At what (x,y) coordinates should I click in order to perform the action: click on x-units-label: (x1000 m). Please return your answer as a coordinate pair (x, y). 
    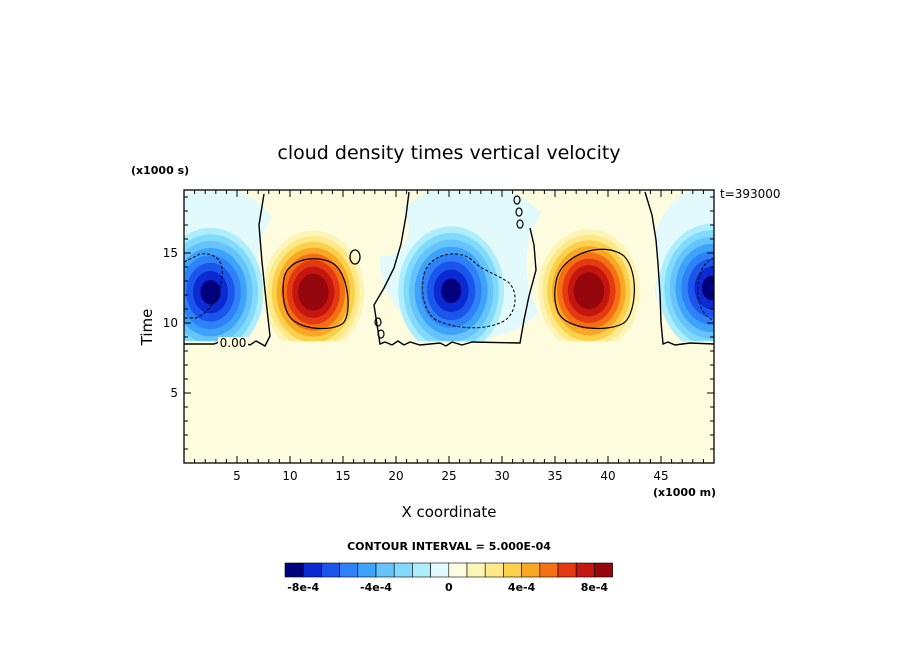
    Looking at the image, I should click on (684, 492).